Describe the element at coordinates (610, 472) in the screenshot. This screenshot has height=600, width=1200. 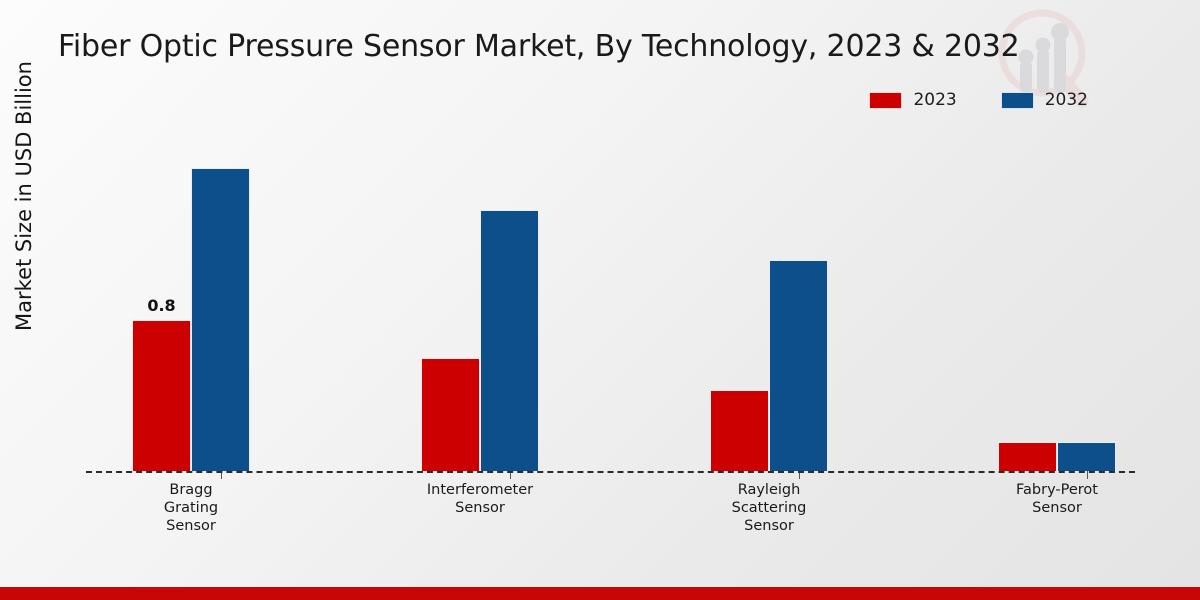
I see `x-axis-baseline` at that location.